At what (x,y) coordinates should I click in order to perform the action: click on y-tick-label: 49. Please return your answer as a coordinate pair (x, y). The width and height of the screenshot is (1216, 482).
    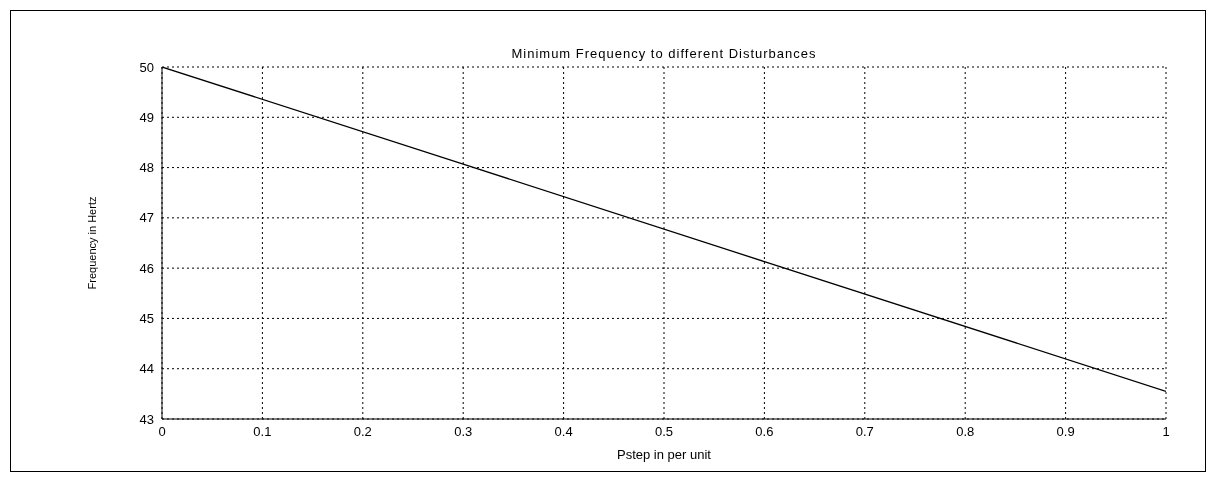
    Looking at the image, I should click on (146, 117).